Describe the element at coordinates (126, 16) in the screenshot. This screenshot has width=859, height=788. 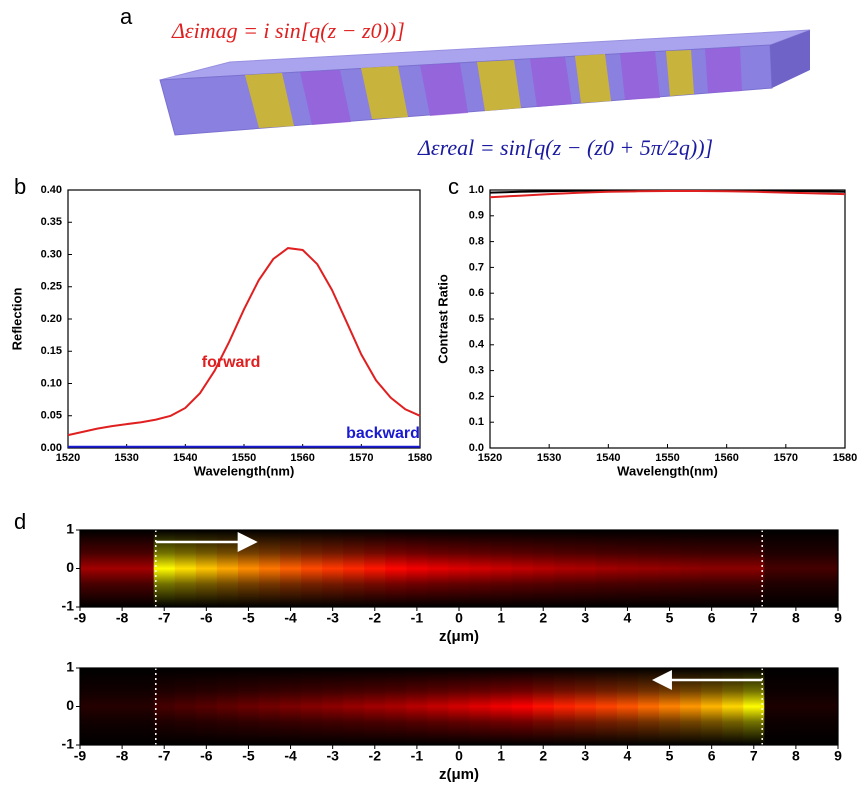
I see `panel-label: a` at that location.